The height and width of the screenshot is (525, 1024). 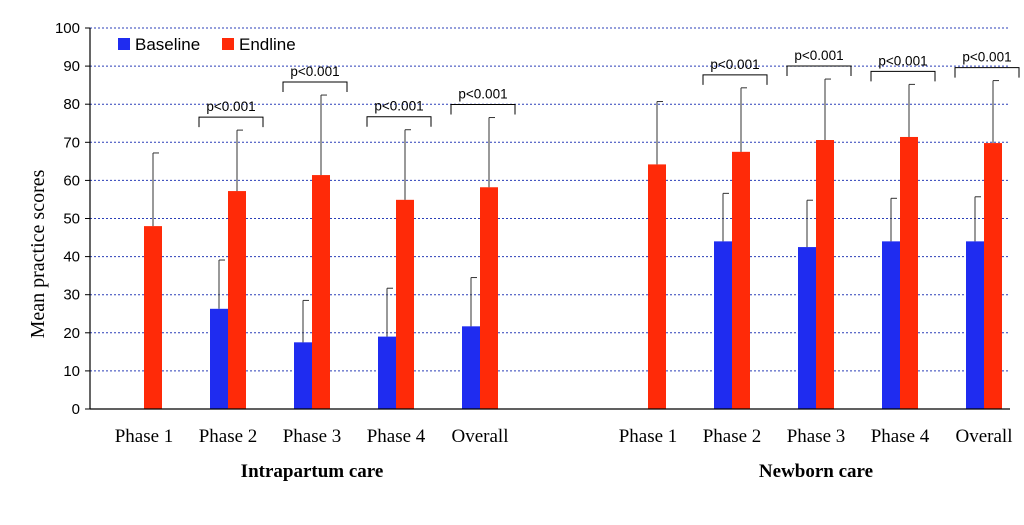 I want to click on y-tick-label: 30, so click(x=71, y=295).